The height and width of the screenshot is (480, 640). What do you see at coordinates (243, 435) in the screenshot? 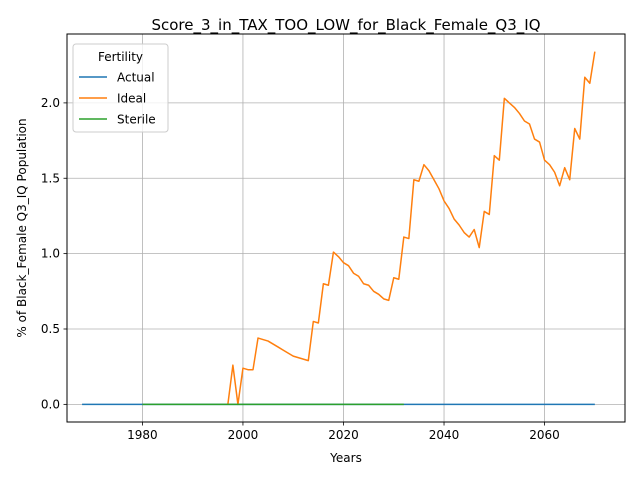
I see `x-tick-label: 2000` at bounding box center [243, 435].